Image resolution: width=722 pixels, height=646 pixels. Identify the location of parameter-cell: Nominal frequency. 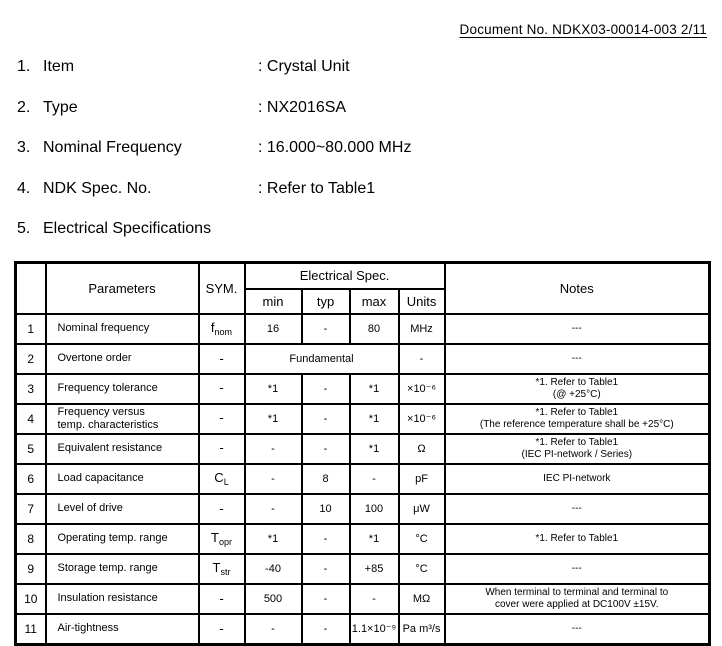
(122, 328).